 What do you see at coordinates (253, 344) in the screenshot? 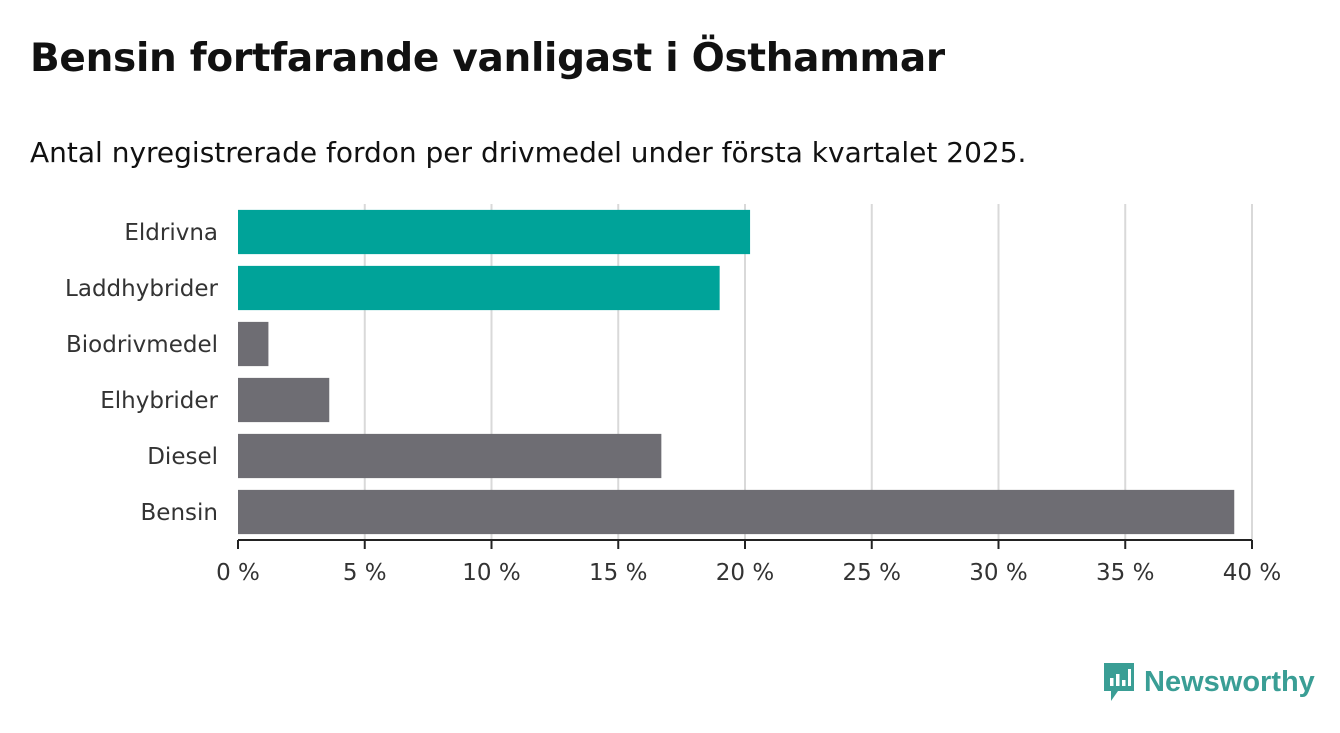
I see `bar-biodrivmedel` at bounding box center [253, 344].